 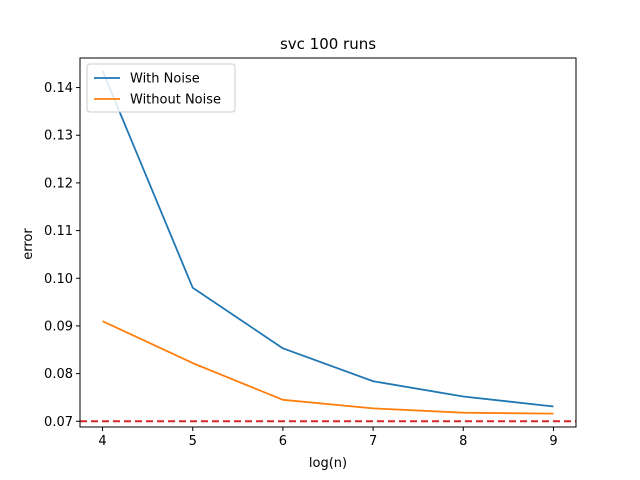 What do you see at coordinates (165, 79) in the screenshot?
I see `legend-label-1: With Noise` at bounding box center [165, 79].